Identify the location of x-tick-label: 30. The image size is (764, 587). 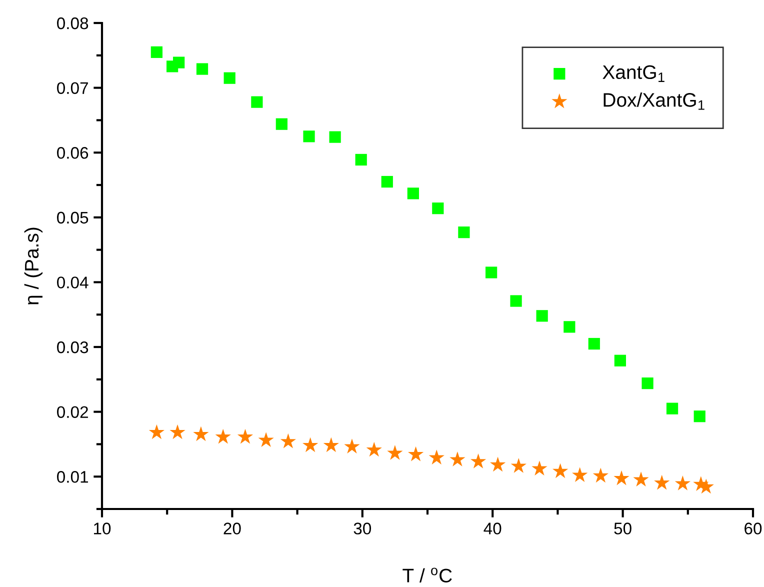
(363, 528).